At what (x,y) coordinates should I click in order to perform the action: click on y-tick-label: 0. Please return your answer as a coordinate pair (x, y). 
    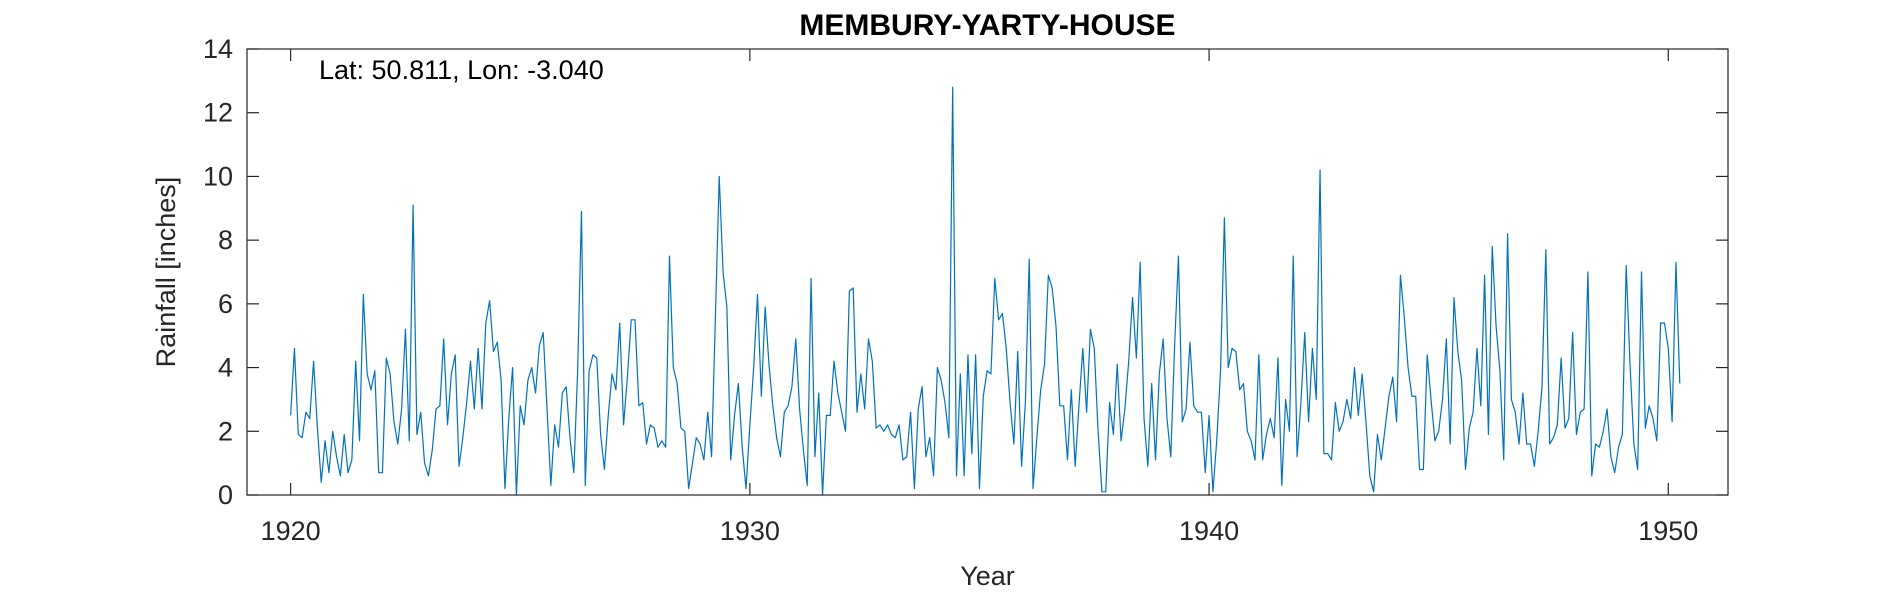
    Looking at the image, I should click on (225, 495).